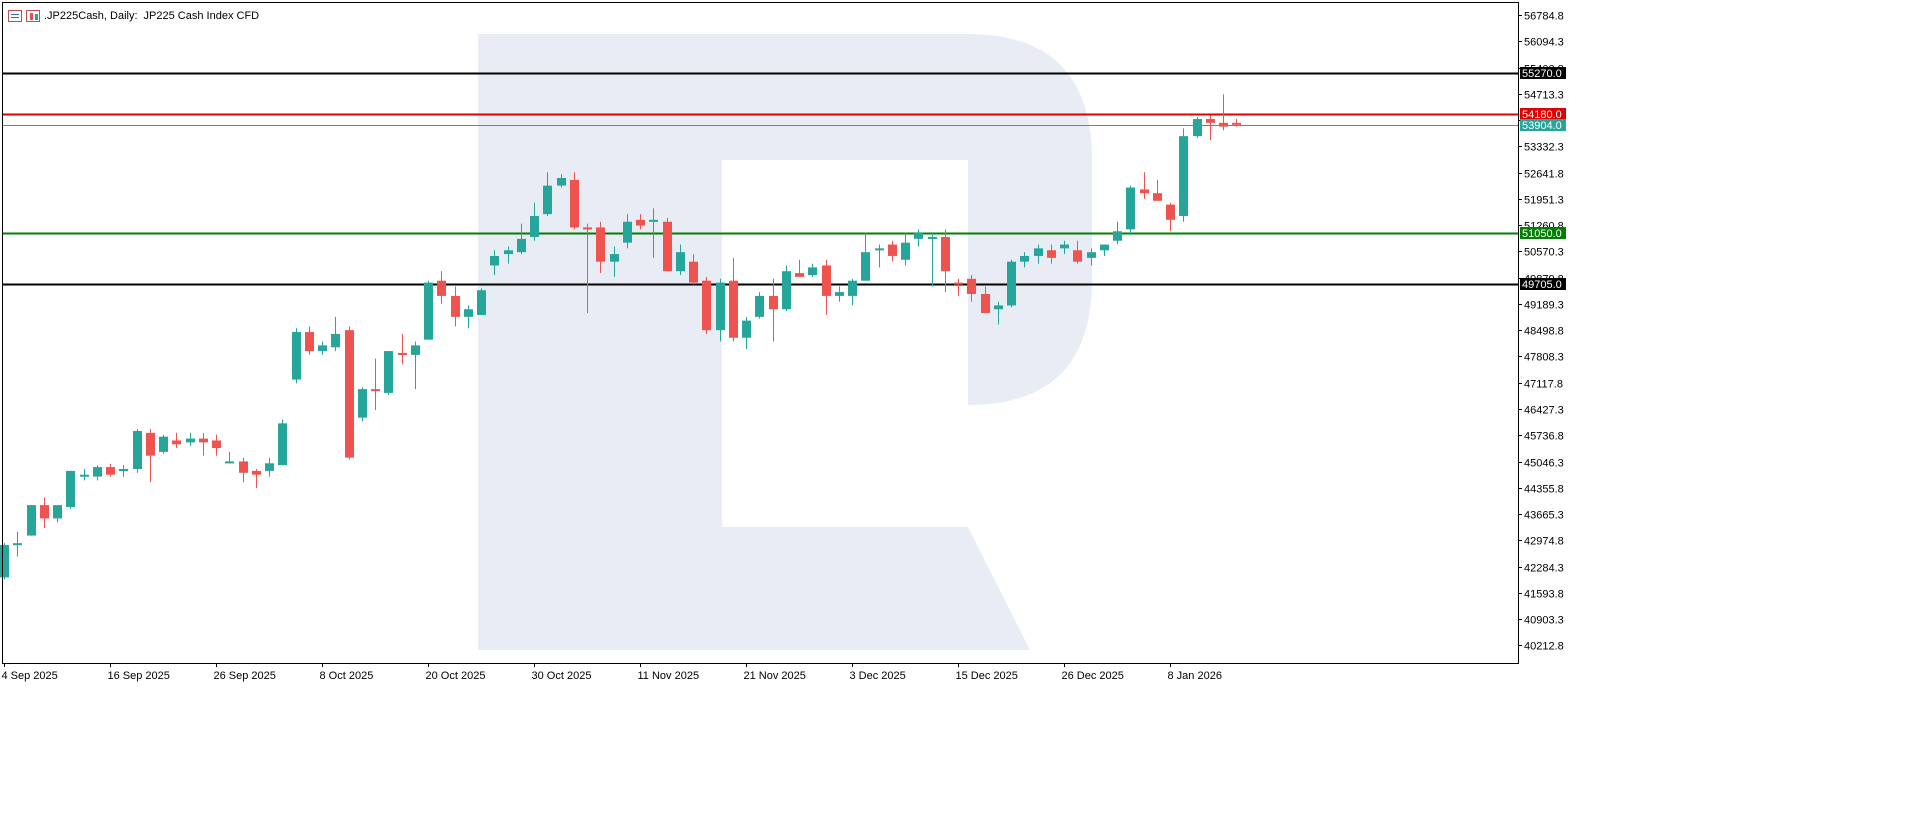  What do you see at coordinates (1195, 676) in the screenshot?
I see `x-tick-label: 8 Jan 2026` at bounding box center [1195, 676].